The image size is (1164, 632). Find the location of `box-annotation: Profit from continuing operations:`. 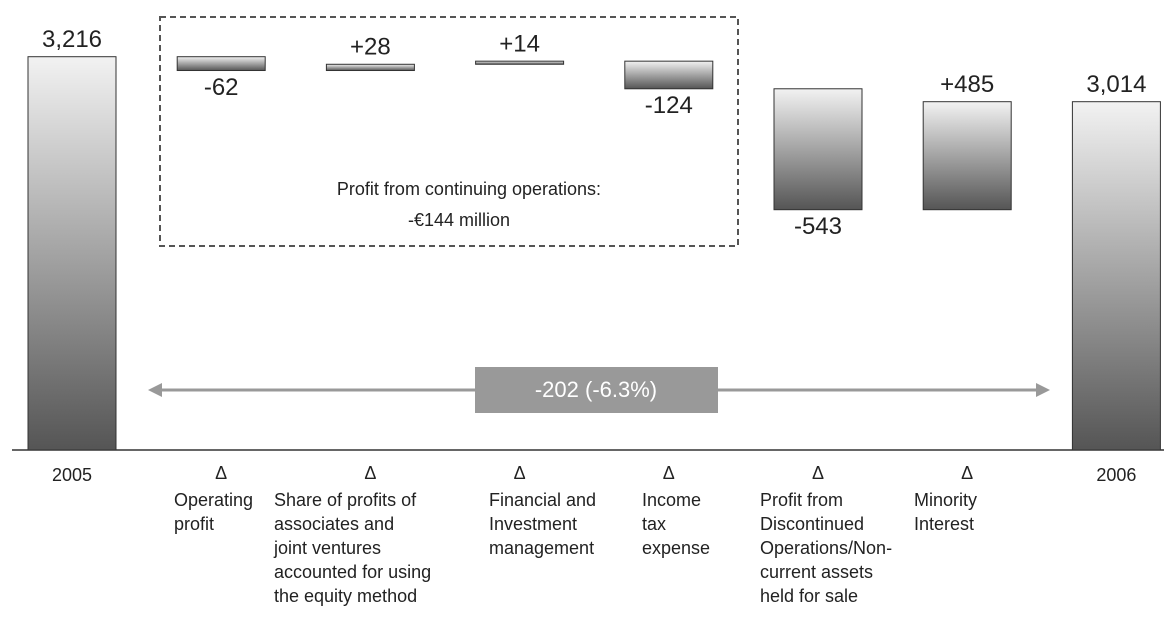

box-annotation: Profit from continuing operations: is located at coordinates (469, 189).